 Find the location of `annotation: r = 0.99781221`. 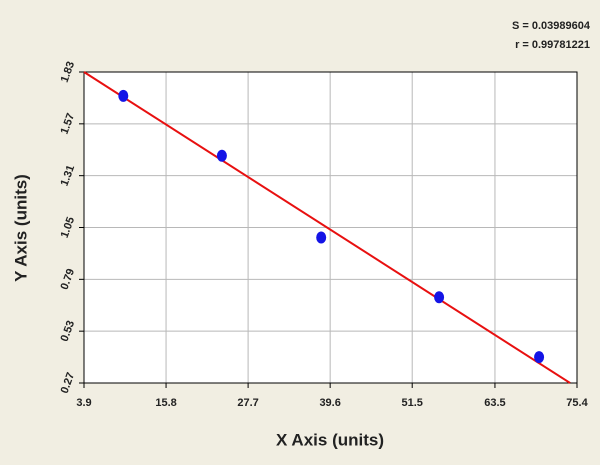

annotation: r = 0.99781221 is located at coordinates (552, 45).